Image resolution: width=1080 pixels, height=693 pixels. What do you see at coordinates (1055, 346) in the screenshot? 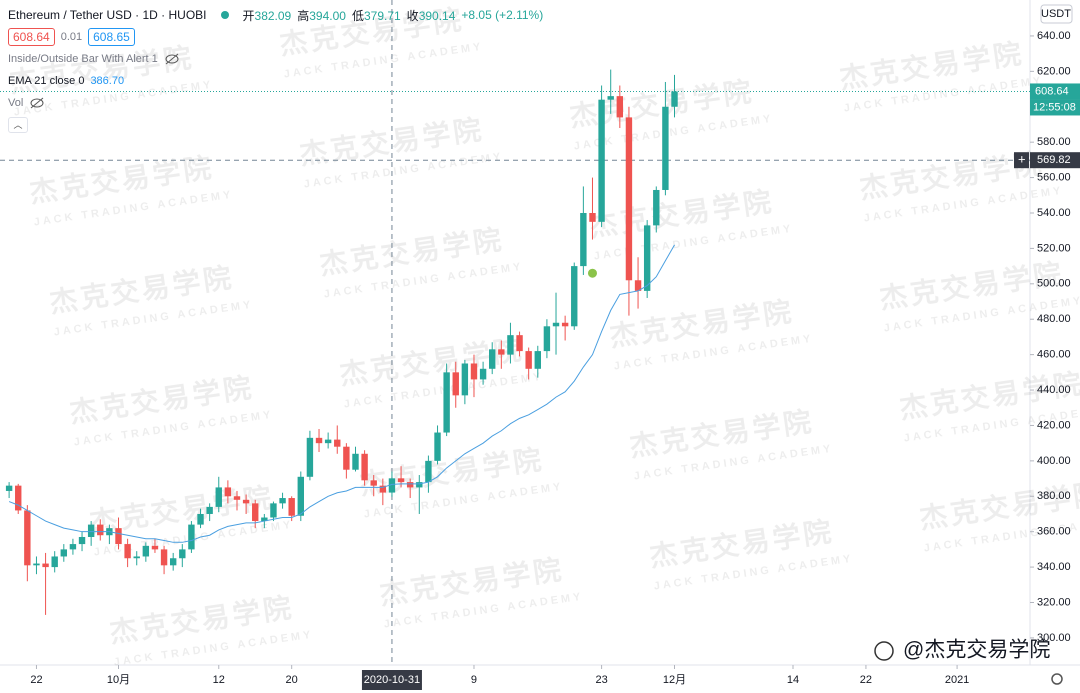
I see `price-axis` at bounding box center [1055, 346].